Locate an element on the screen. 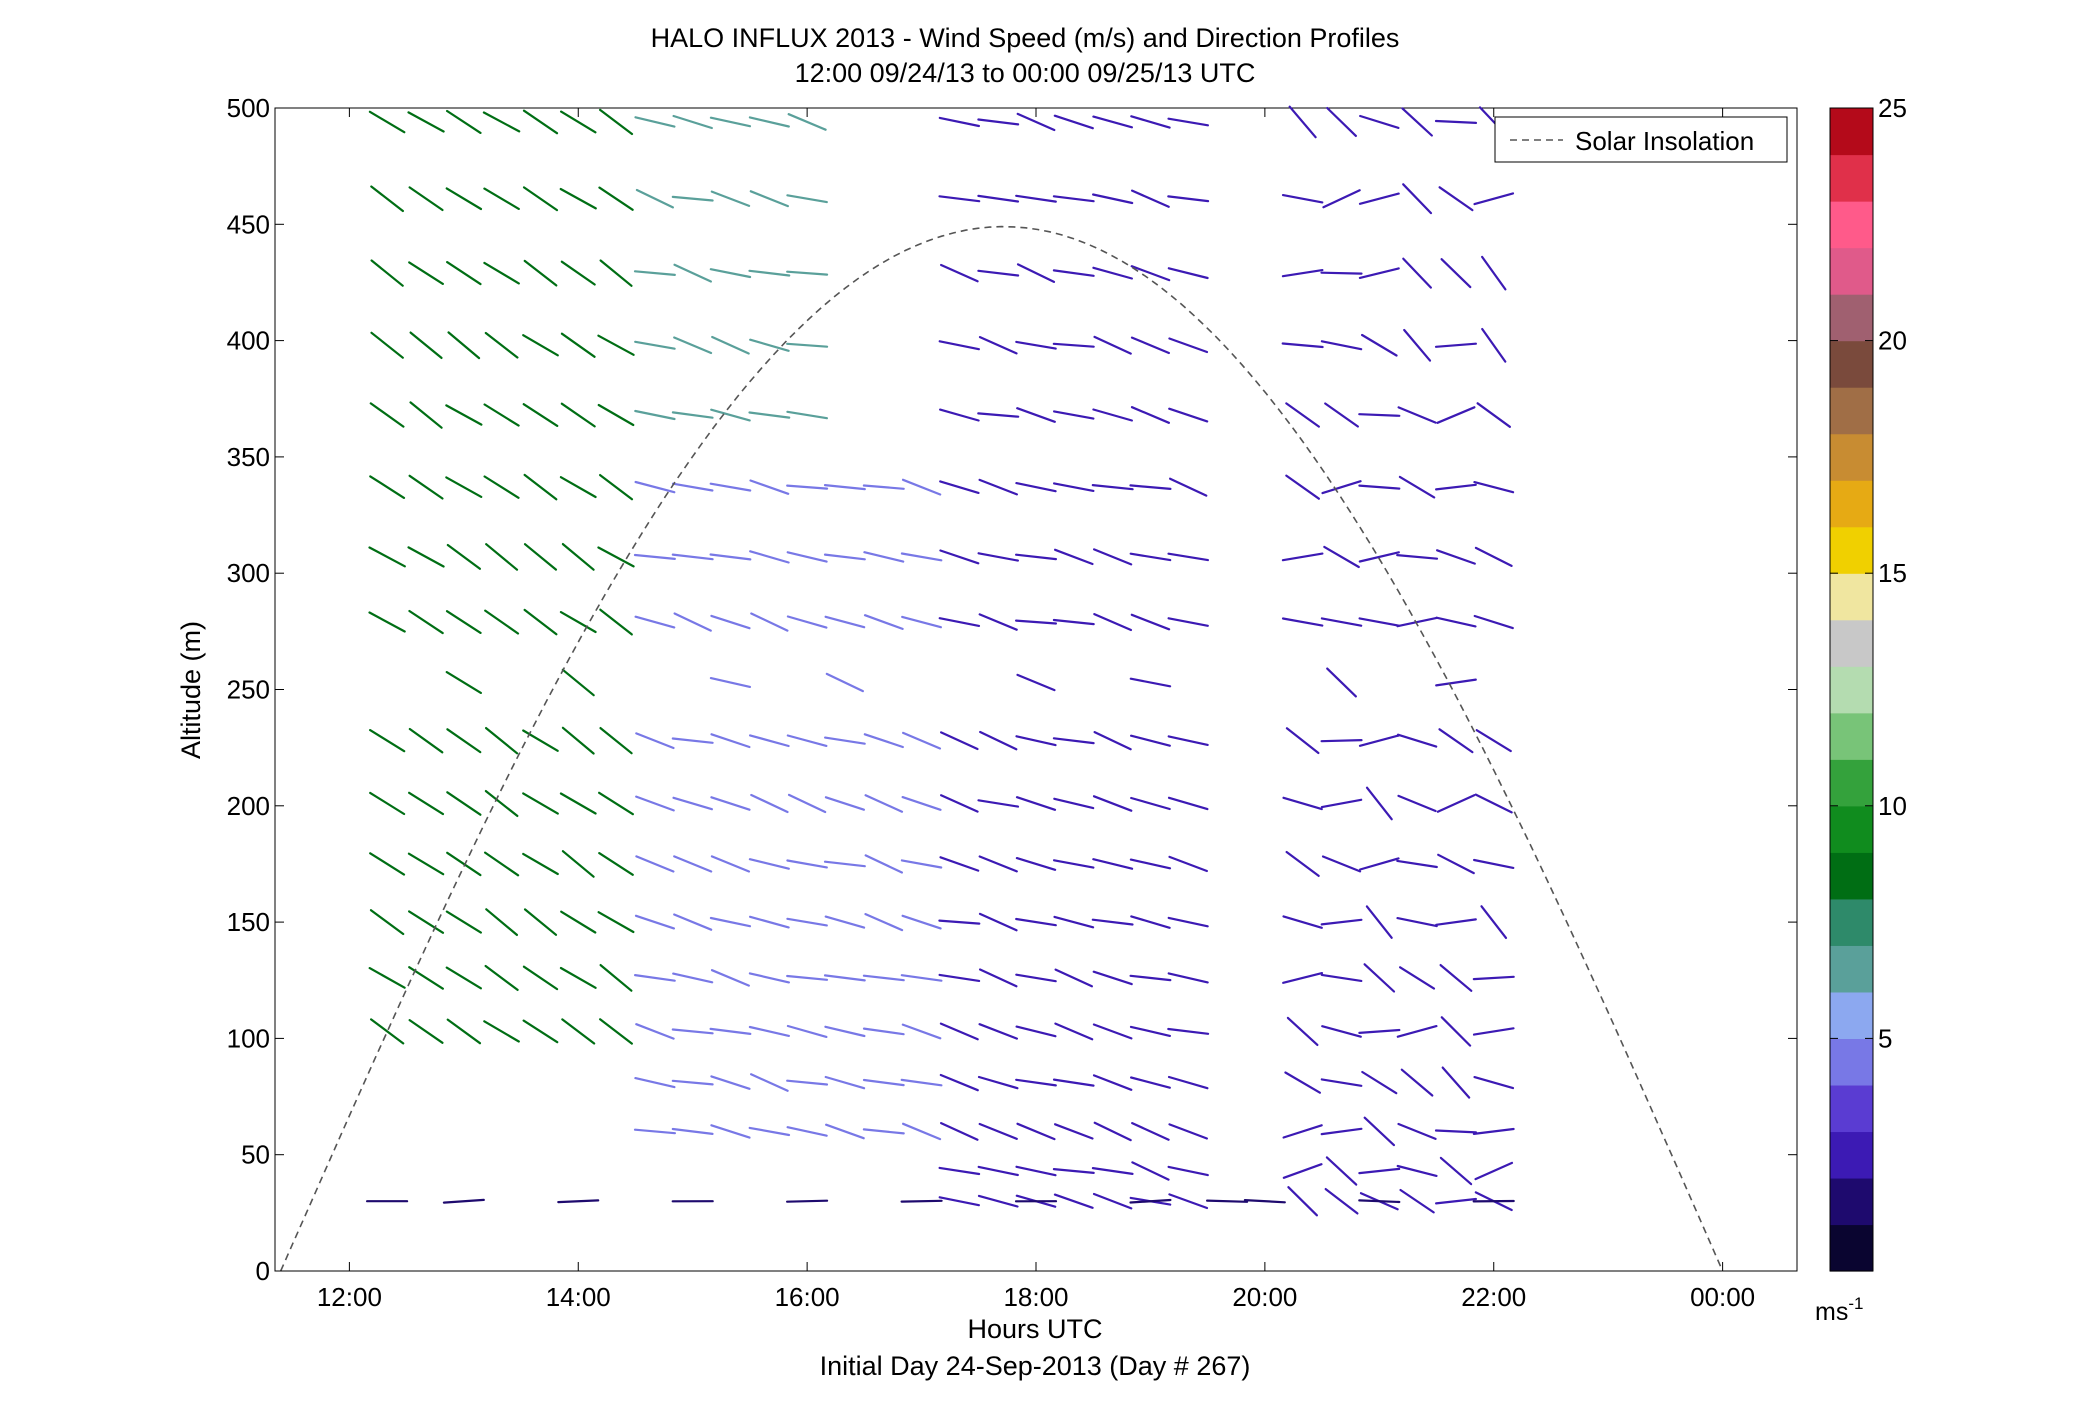 The width and height of the screenshot is (2098, 1425). y-tick-label: 350 is located at coordinates (248, 457).